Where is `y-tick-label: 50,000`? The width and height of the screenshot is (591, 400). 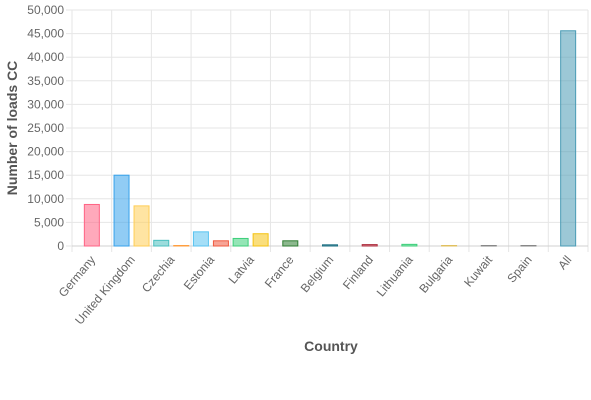
y-tick-label: 50,000 is located at coordinates (45, 10).